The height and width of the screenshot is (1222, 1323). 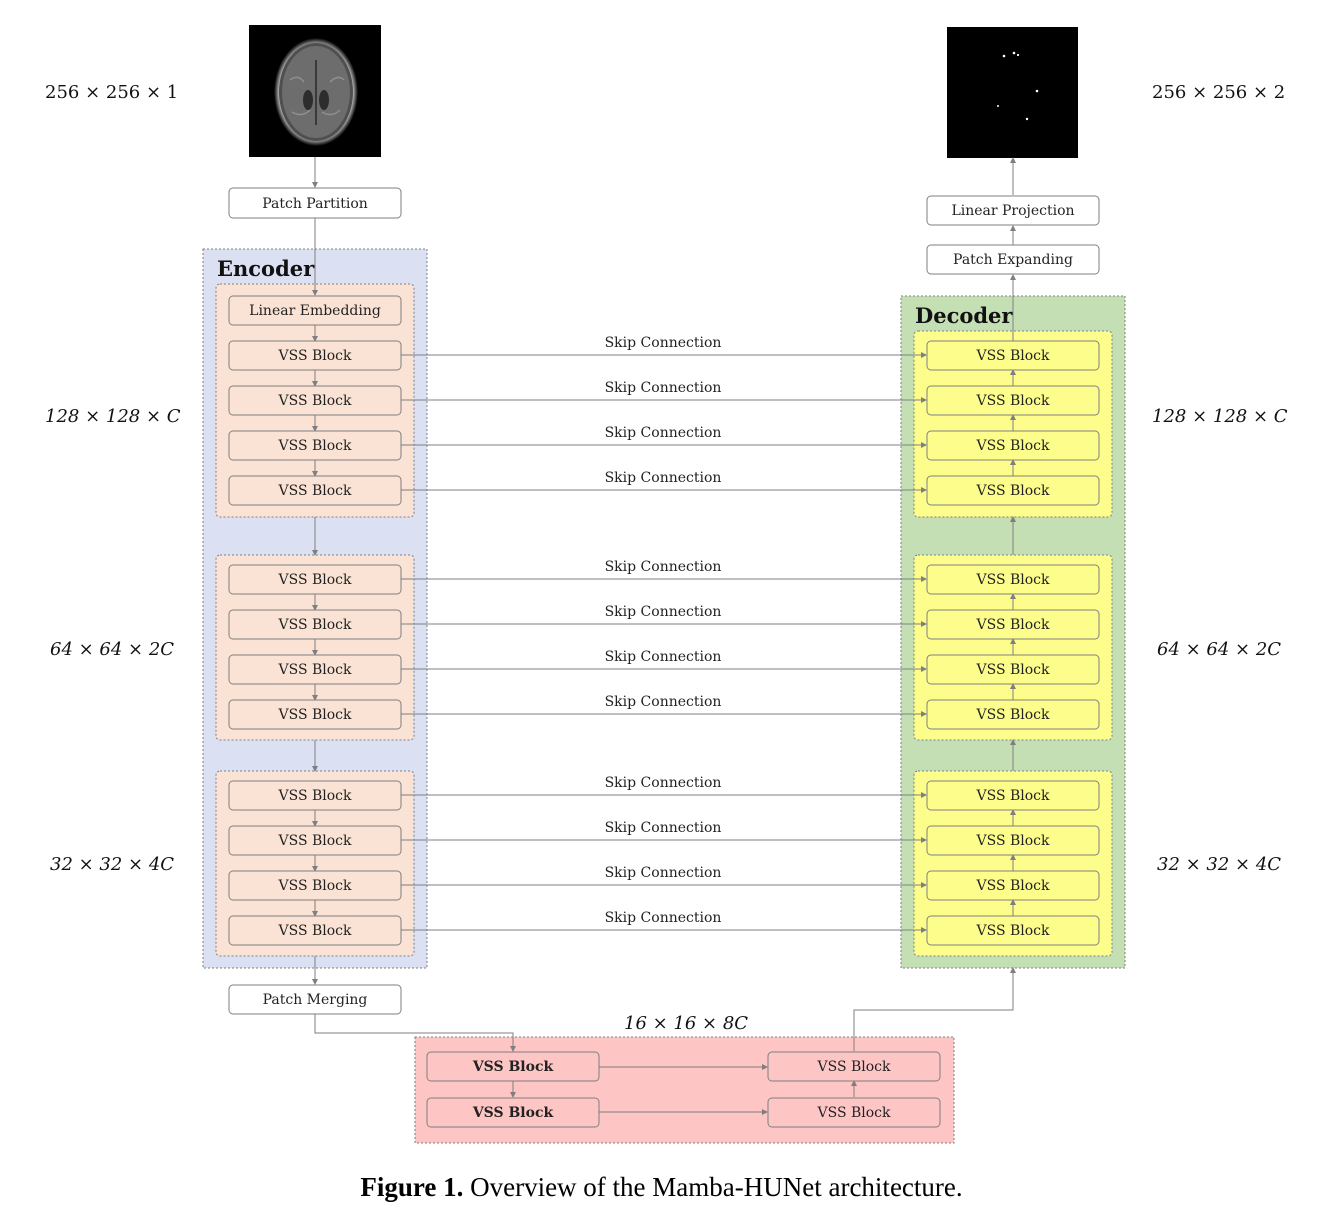 What do you see at coordinates (1219, 649) in the screenshot?
I see `dim-stage2-right: 64 × 64 × 2C` at bounding box center [1219, 649].